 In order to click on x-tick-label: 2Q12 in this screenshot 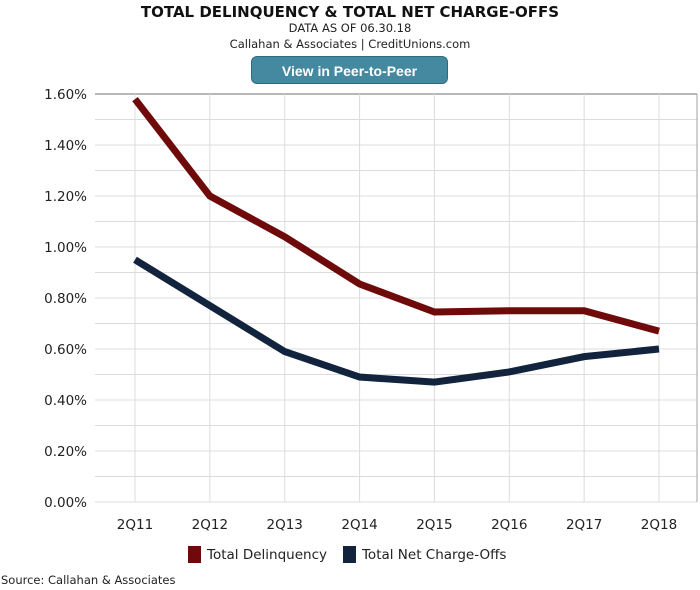, I will do `click(210, 525)`.